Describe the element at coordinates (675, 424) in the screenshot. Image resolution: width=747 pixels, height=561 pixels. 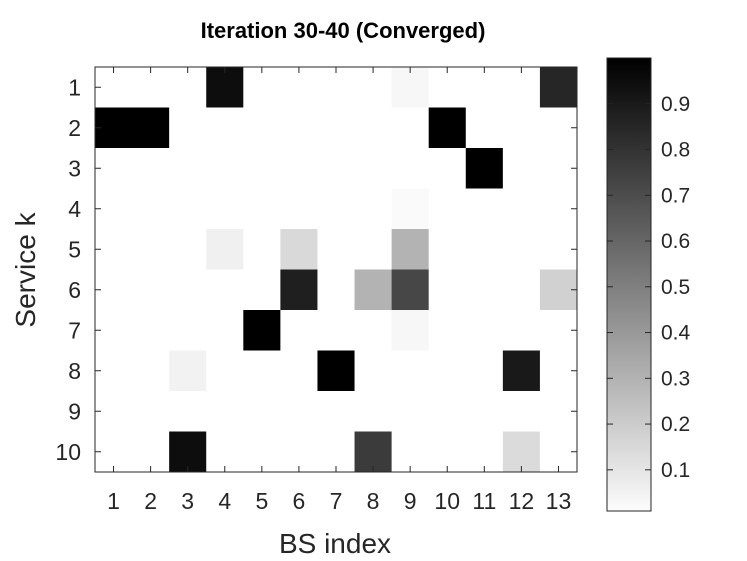
I see `colorbar-tick-label: 0.2` at that location.